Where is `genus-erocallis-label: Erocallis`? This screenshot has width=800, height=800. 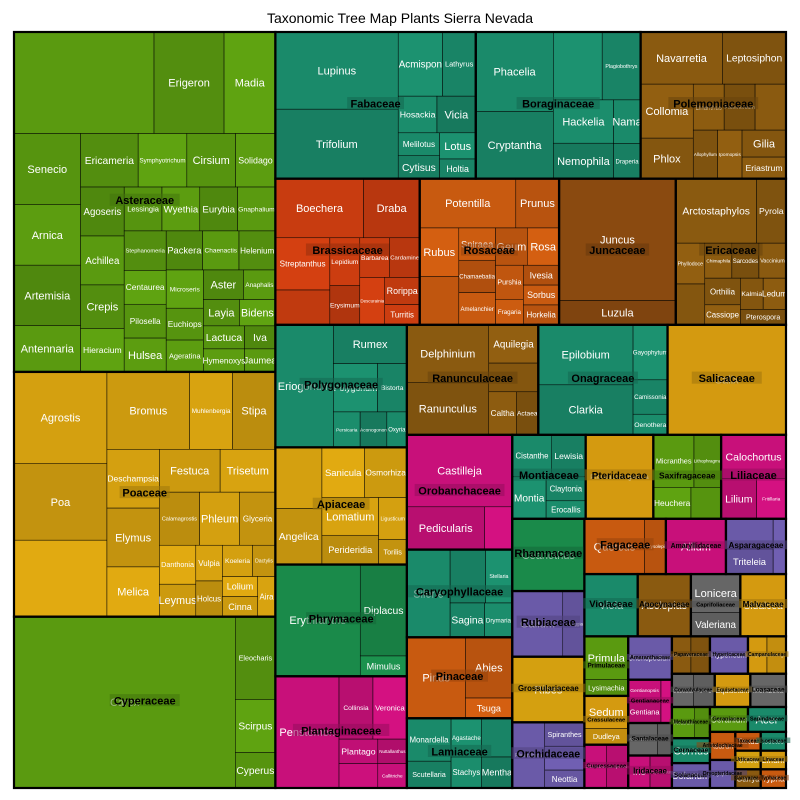
genus-erocallis-label: Erocallis is located at coordinates (566, 510).